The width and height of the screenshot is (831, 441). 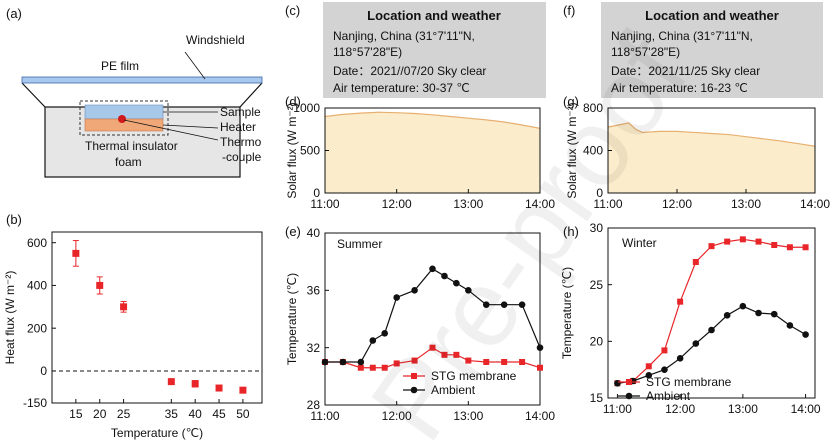 I want to click on panel-label-c: (c), so click(x=292, y=10).